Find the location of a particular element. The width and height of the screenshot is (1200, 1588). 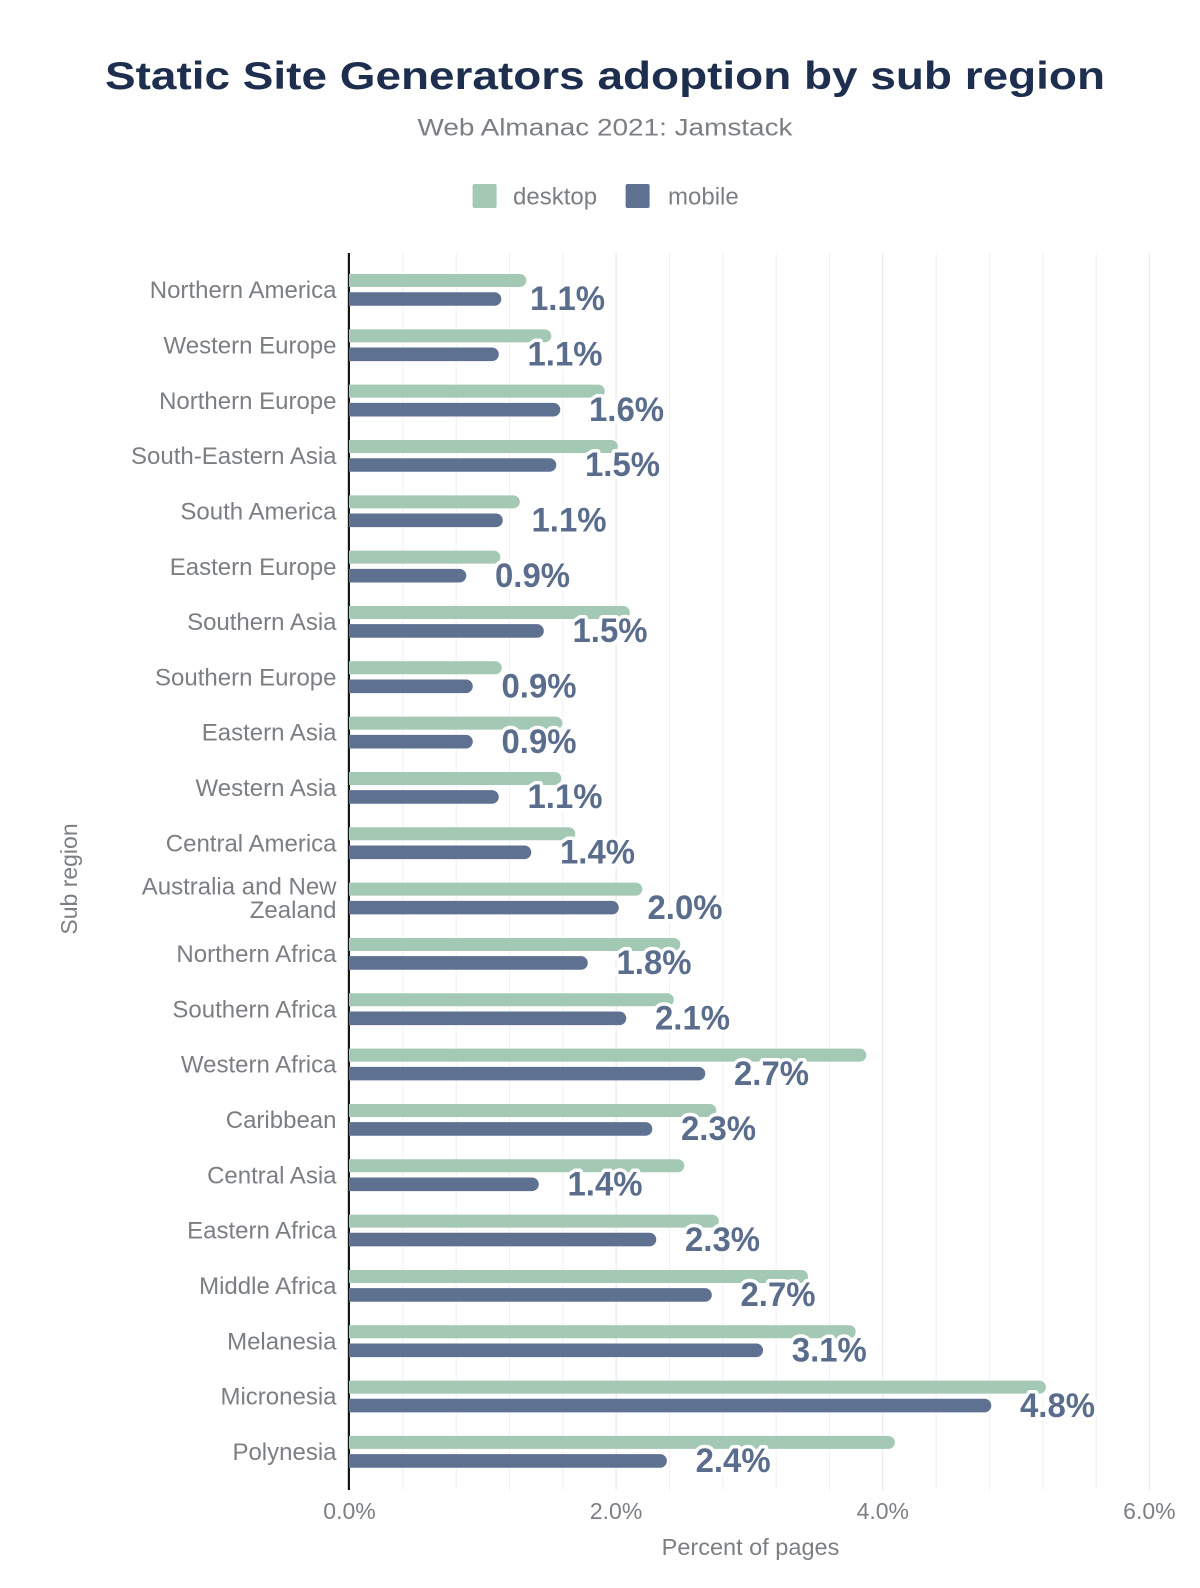

svg-text: South America is located at coordinates (258, 511).